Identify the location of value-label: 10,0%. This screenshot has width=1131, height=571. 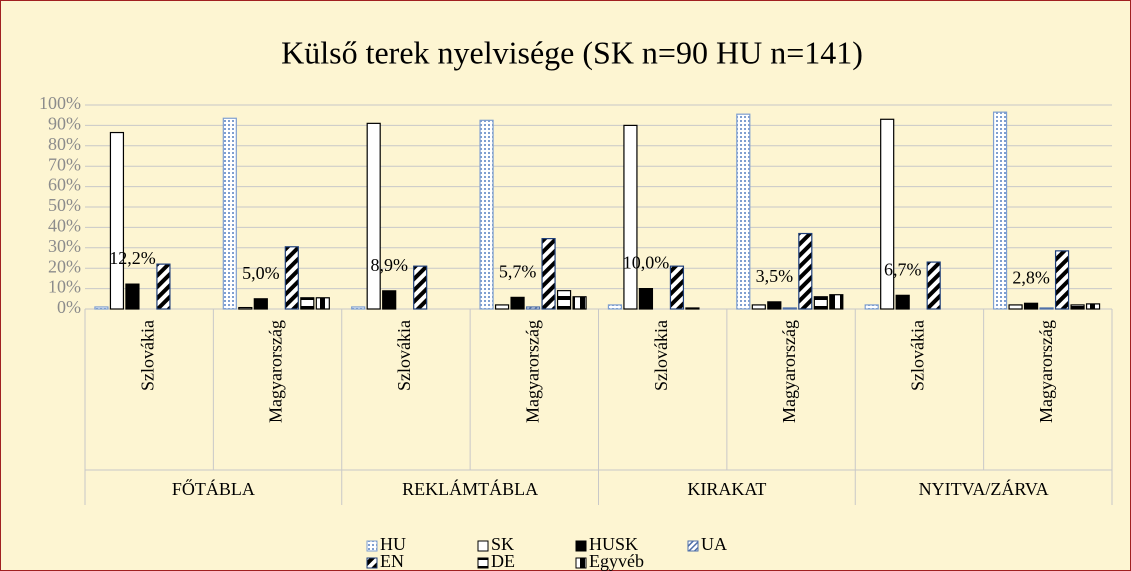
(646, 263).